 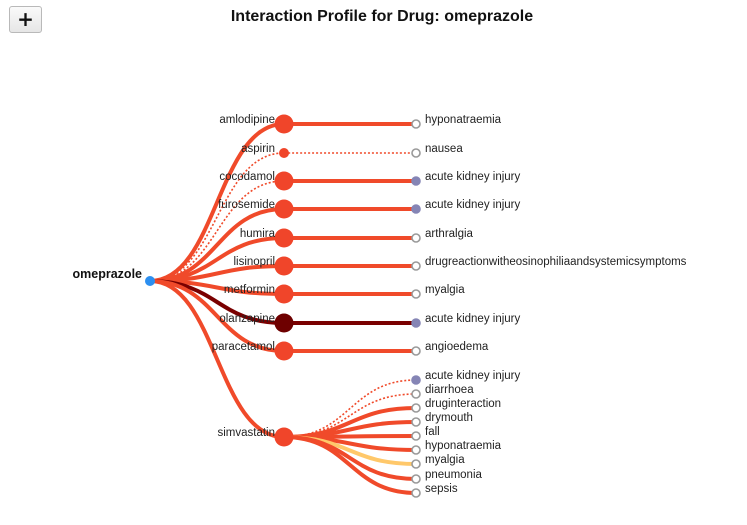 I want to click on effect-label: fall, so click(x=432, y=432).